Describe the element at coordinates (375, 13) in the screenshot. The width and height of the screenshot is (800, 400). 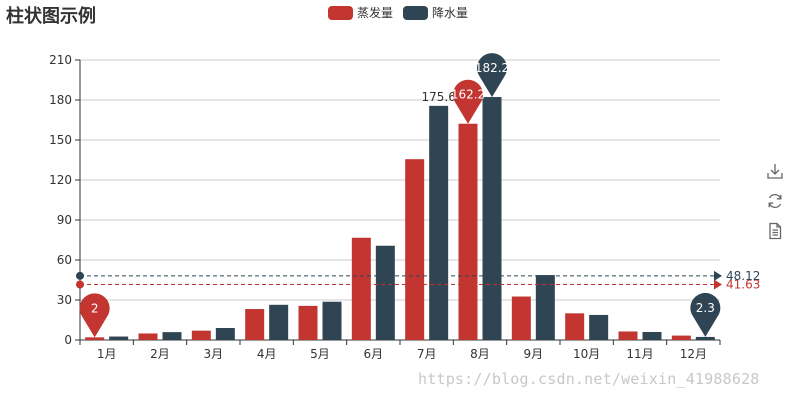
I see `legend-label-evaporation: 蒸发量` at that location.